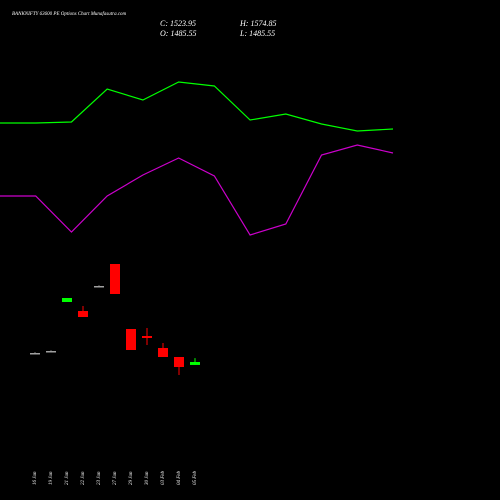  What do you see at coordinates (195, 477) in the screenshot?
I see `x-tick-label: 05 Feb` at bounding box center [195, 477].